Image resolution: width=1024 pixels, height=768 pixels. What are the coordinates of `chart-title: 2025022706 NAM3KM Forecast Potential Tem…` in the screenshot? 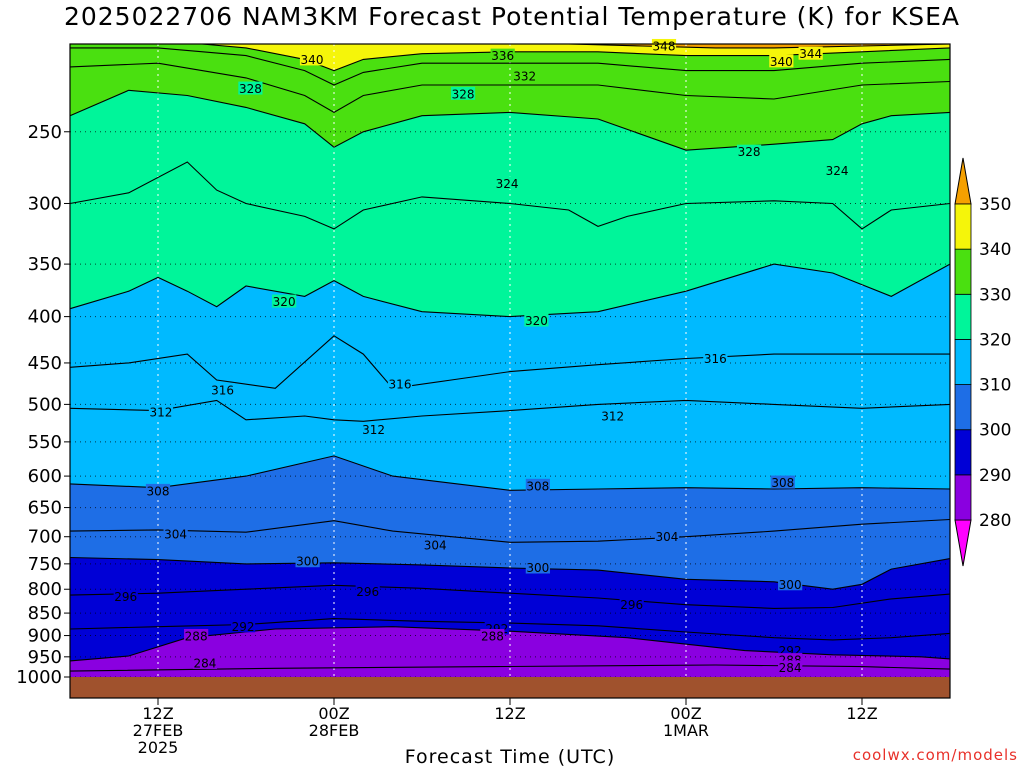 It's located at (512, 16).